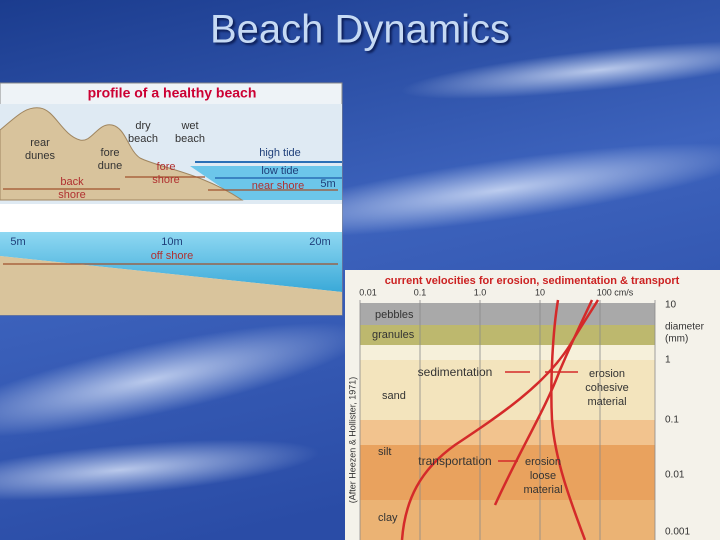 This screenshot has width=720, height=545. What do you see at coordinates (189, 126) in the screenshot?
I see `profile-label: wet` at bounding box center [189, 126].